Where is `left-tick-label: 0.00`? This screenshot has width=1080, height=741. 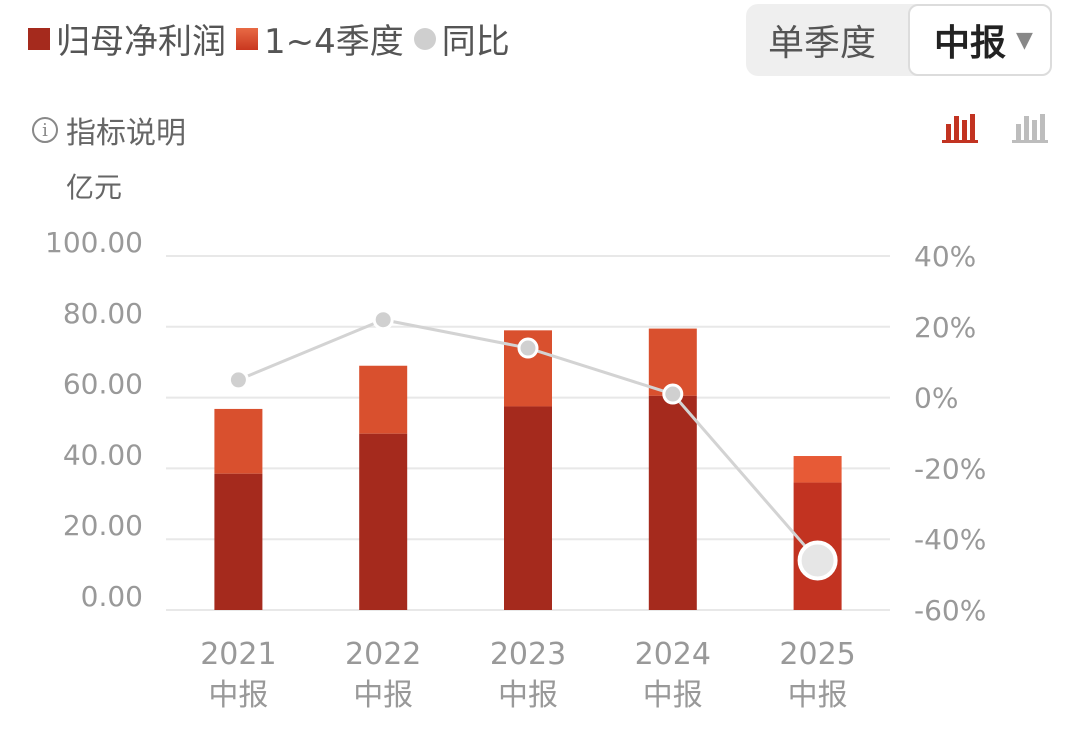
left-tick-label: 0.00 is located at coordinates (112, 596).